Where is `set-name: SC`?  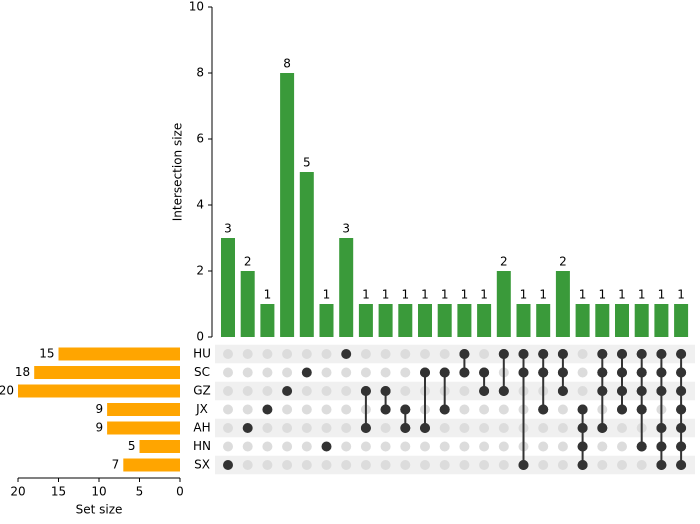
set-name: SC is located at coordinates (202, 372).